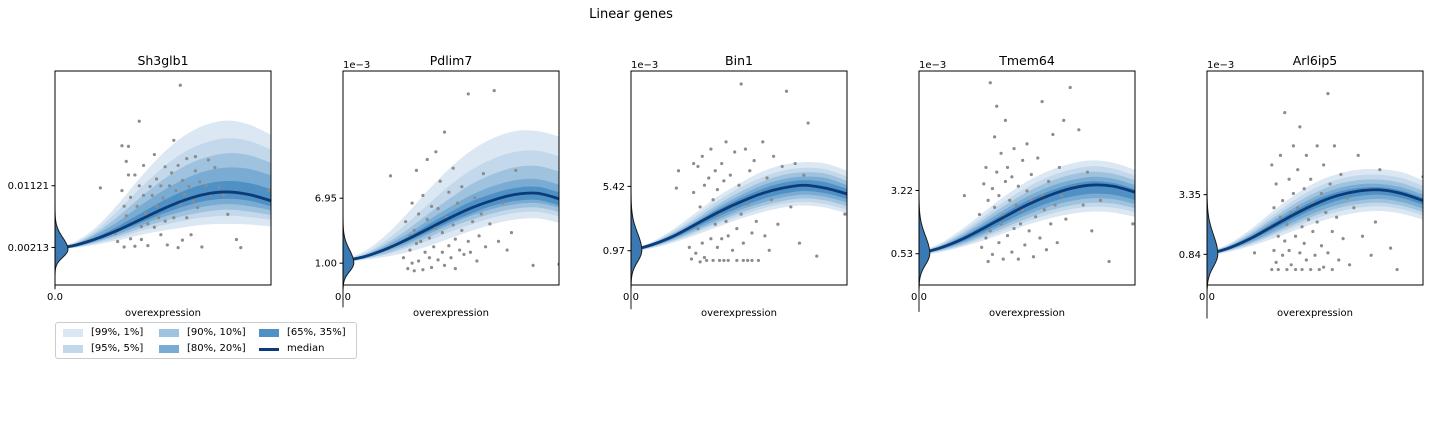  I want to click on y-tick-label: 1.00, so click(326, 264).